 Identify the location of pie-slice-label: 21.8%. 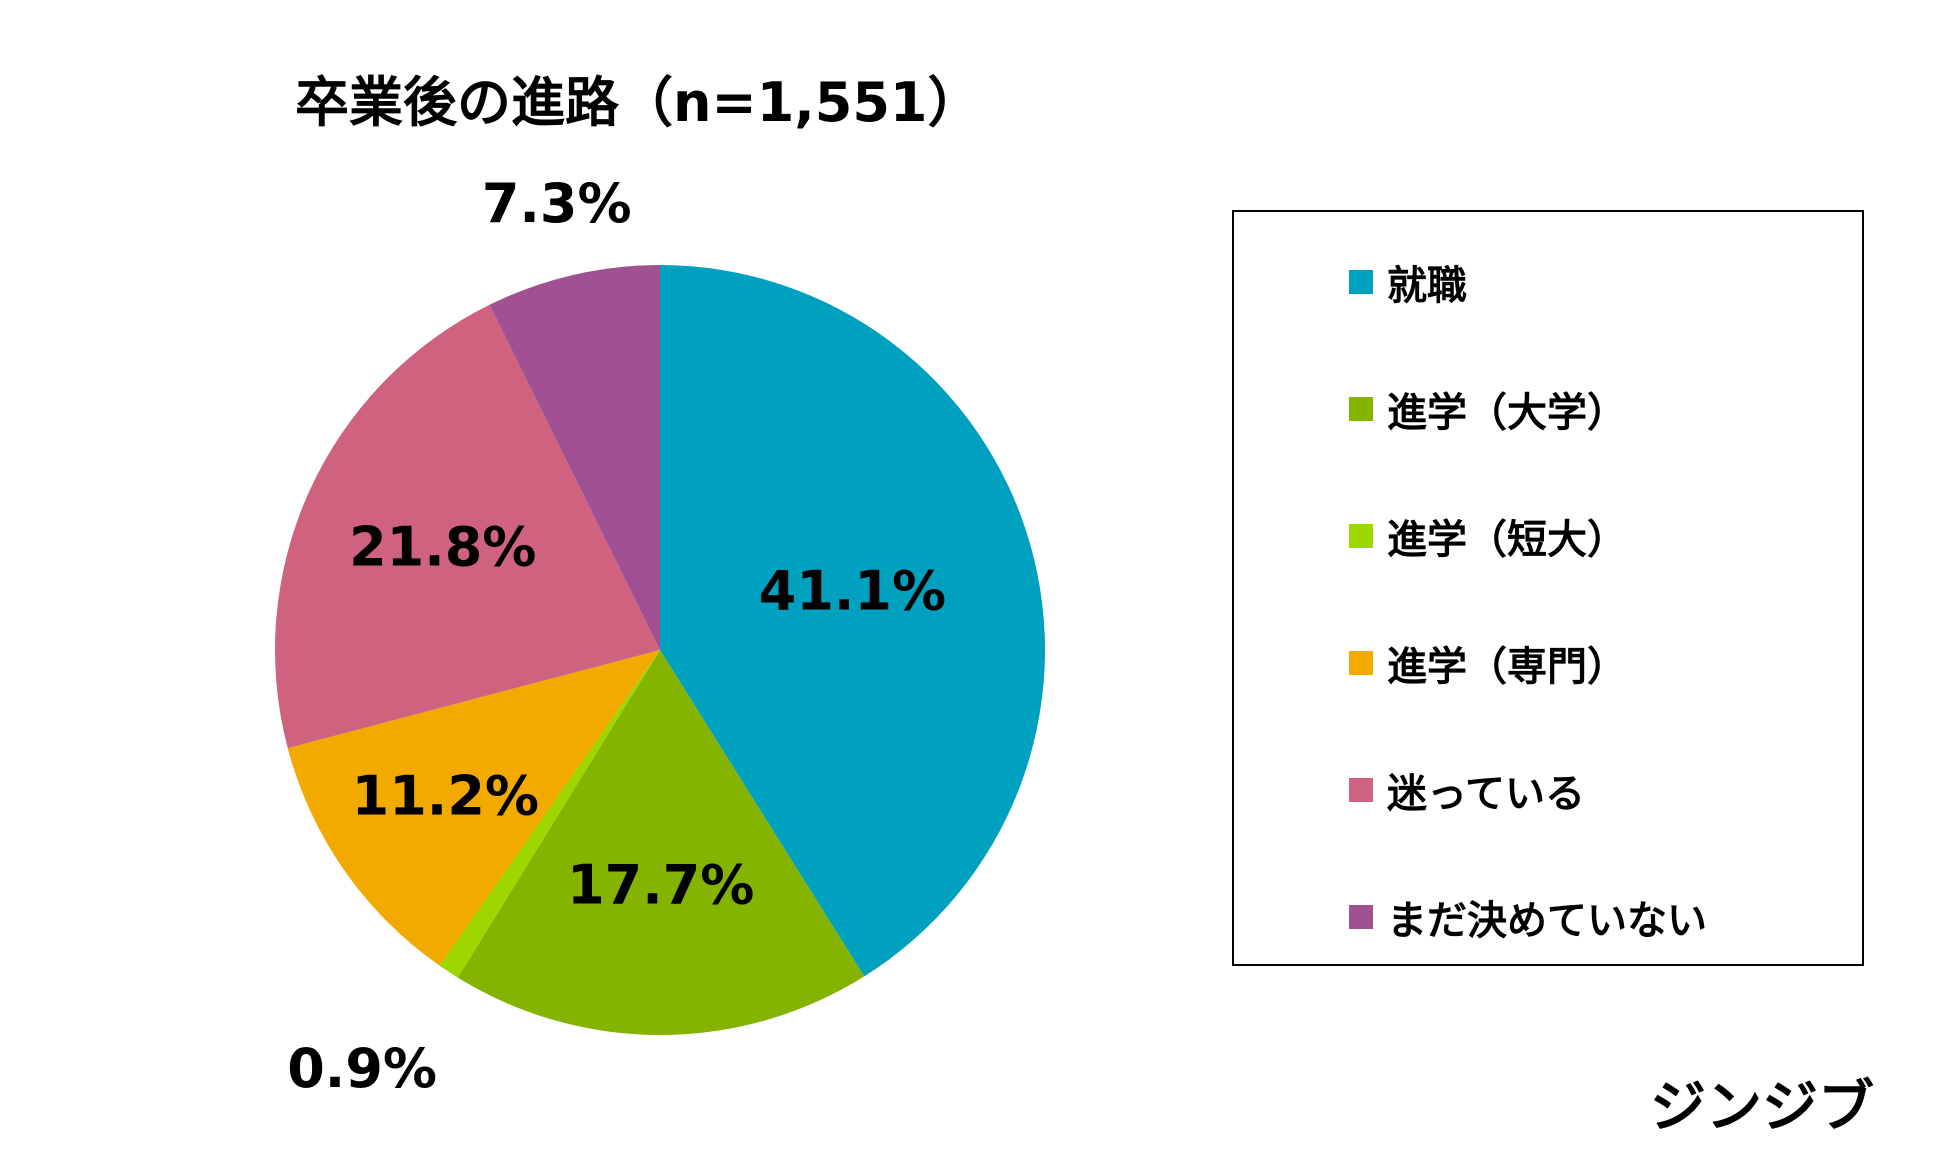
(442, 547).